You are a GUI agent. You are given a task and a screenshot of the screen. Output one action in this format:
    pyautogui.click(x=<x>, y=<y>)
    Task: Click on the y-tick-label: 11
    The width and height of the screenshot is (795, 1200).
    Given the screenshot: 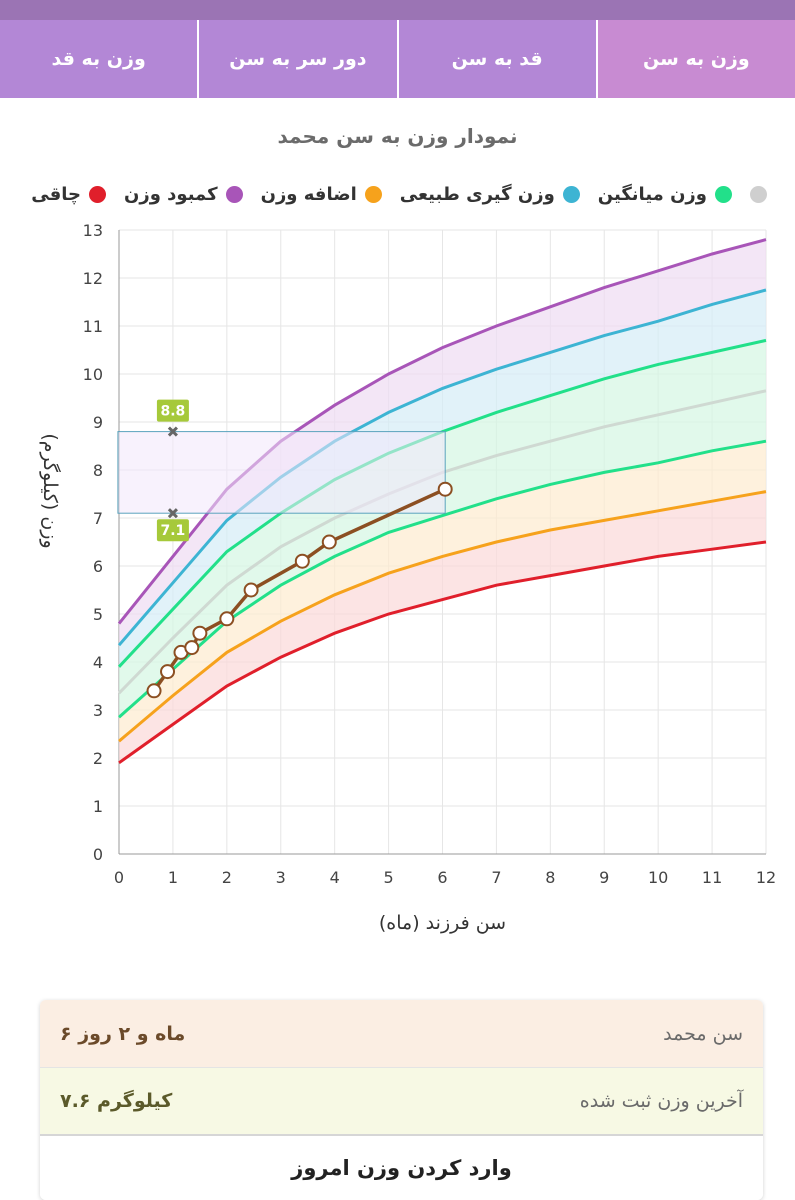 What is the action you would take?
    pyautogui.click(x=93, y=326)
    